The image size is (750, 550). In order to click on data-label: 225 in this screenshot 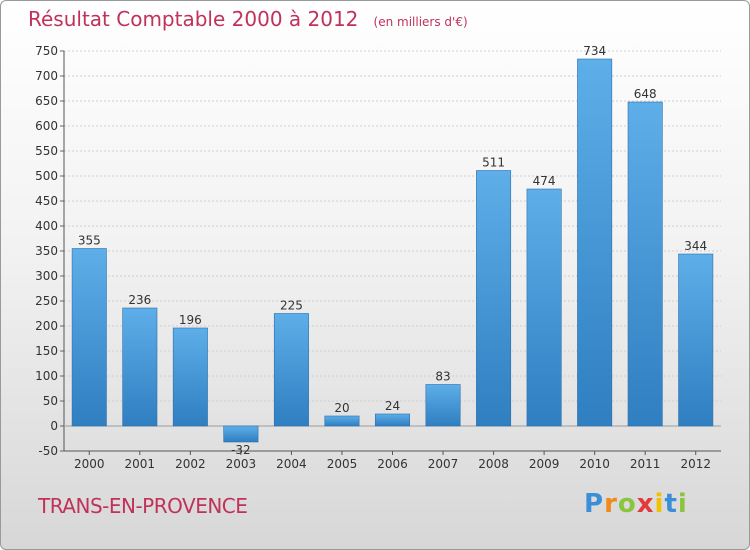, I will do `click(291, 306)`.